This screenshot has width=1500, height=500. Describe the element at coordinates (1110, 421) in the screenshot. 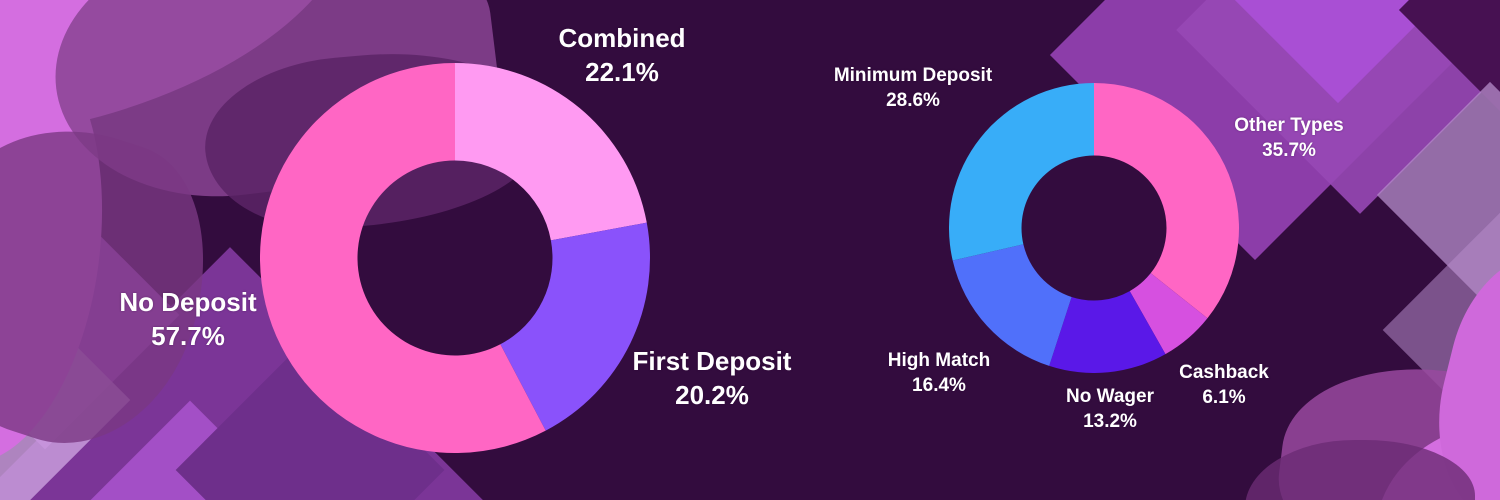

I see `label-no-wager-pct: 13.2%` at that location.